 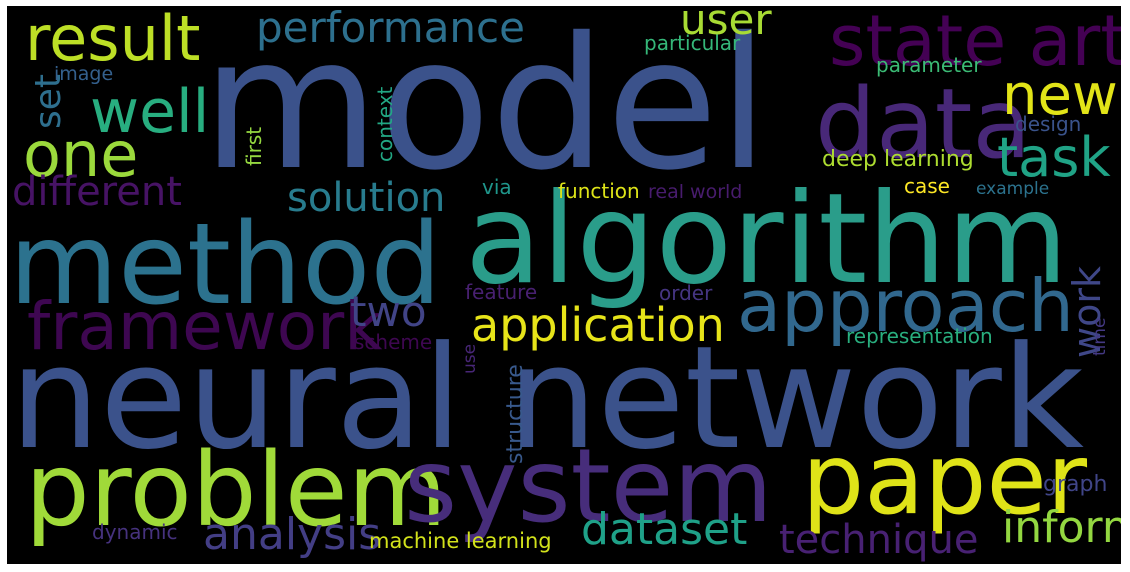 I want to click on word-solution: solution, so click(x=366, y=198).